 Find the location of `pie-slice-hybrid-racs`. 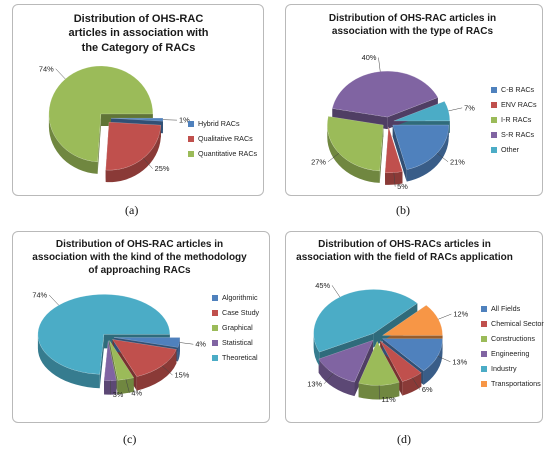

pie-slice-hybrid-racs is located at coordinates (137, 119).